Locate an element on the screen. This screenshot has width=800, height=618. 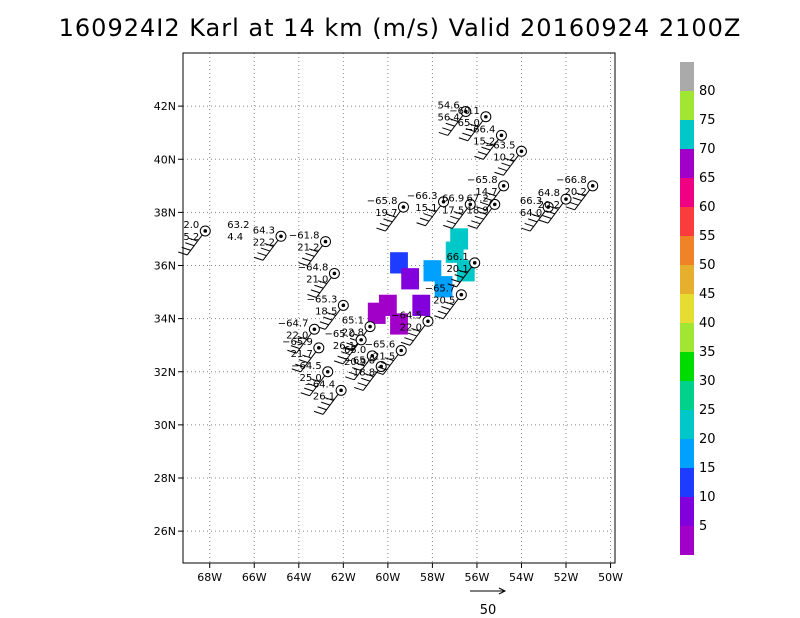
temperature-label: 2.0 is located at coordinates (191, 225).